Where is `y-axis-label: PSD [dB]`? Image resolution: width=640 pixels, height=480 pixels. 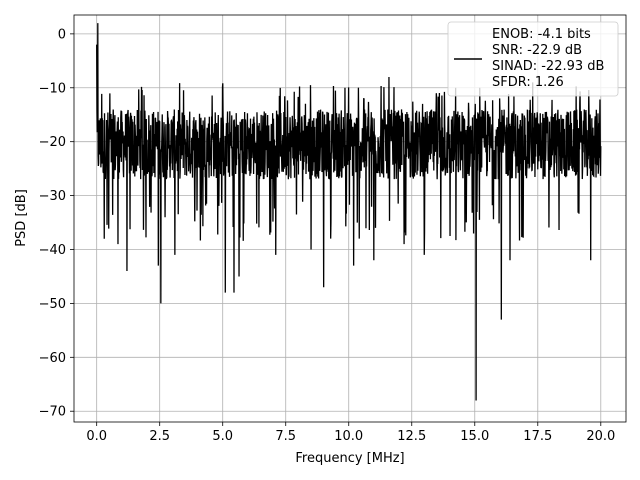 y-axis-label: PSD [dB] is located at coordinates (21, 218).